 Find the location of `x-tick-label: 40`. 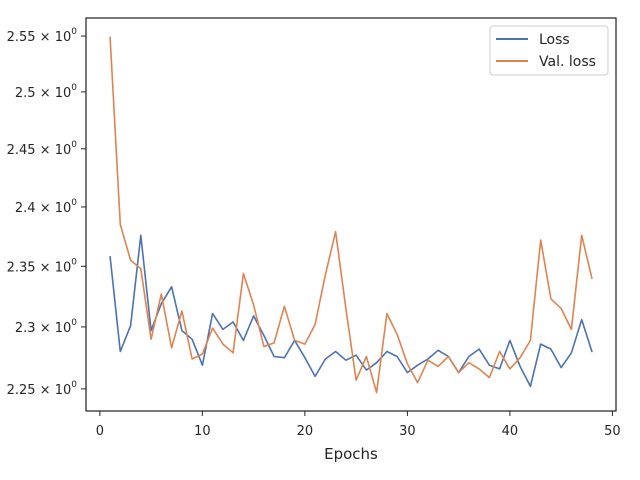

x-tick-label: 40 is located at coordinates (510, 431).